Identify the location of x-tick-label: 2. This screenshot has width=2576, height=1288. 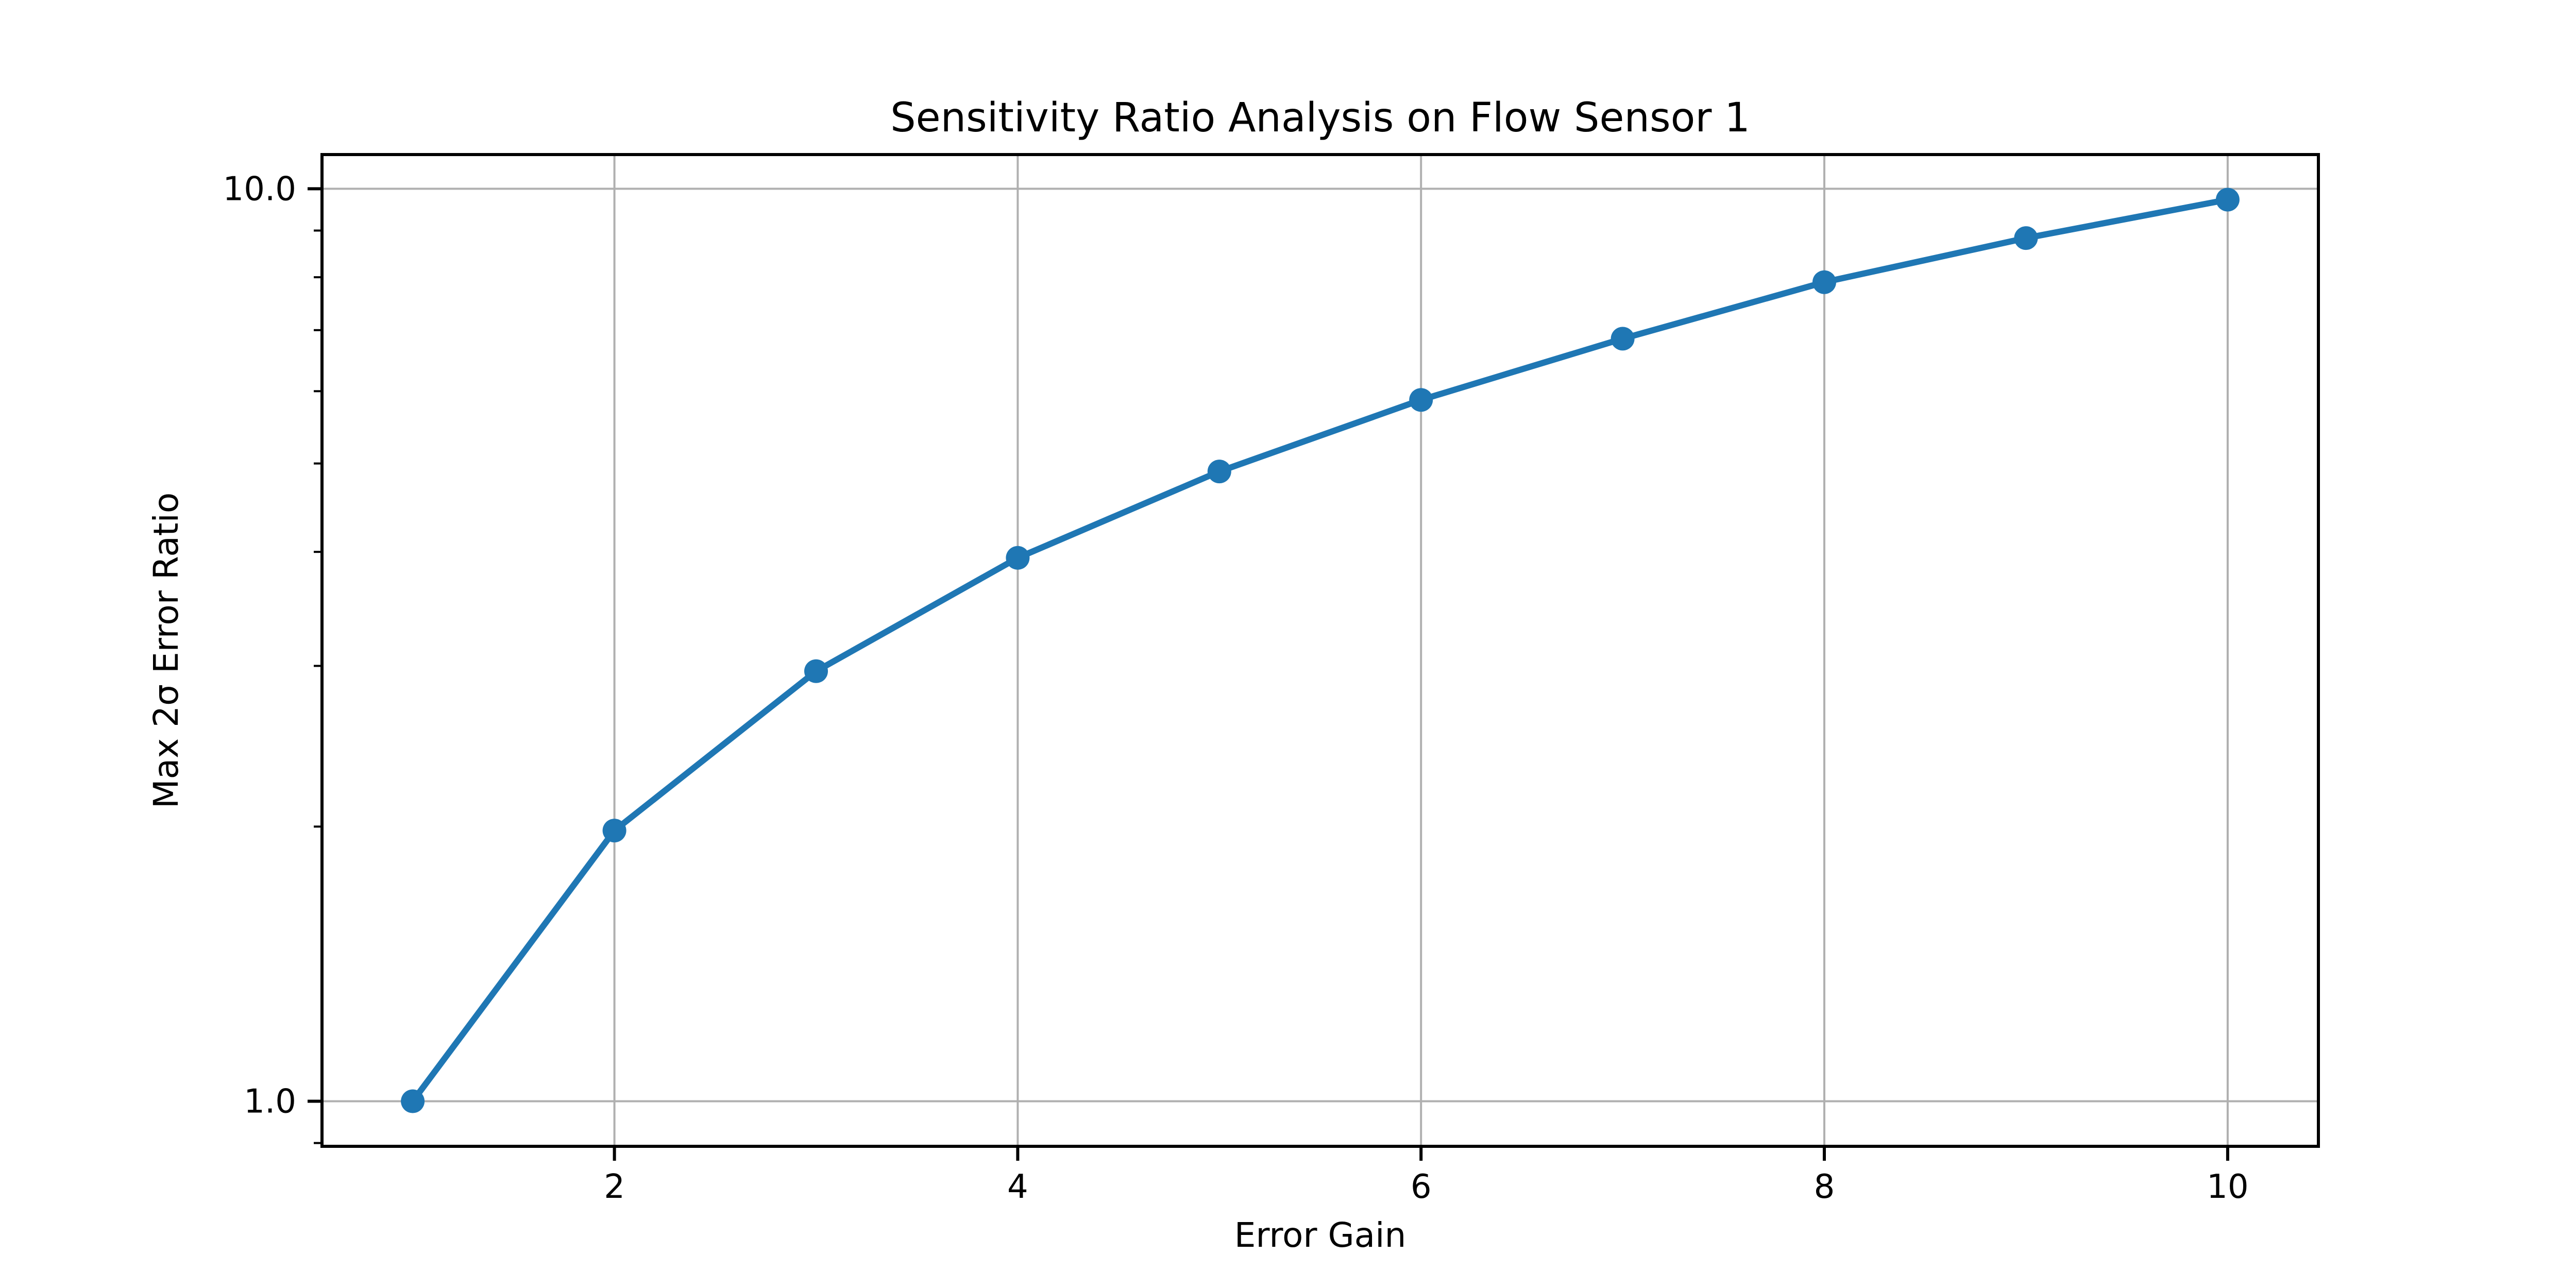
(614, 1187).